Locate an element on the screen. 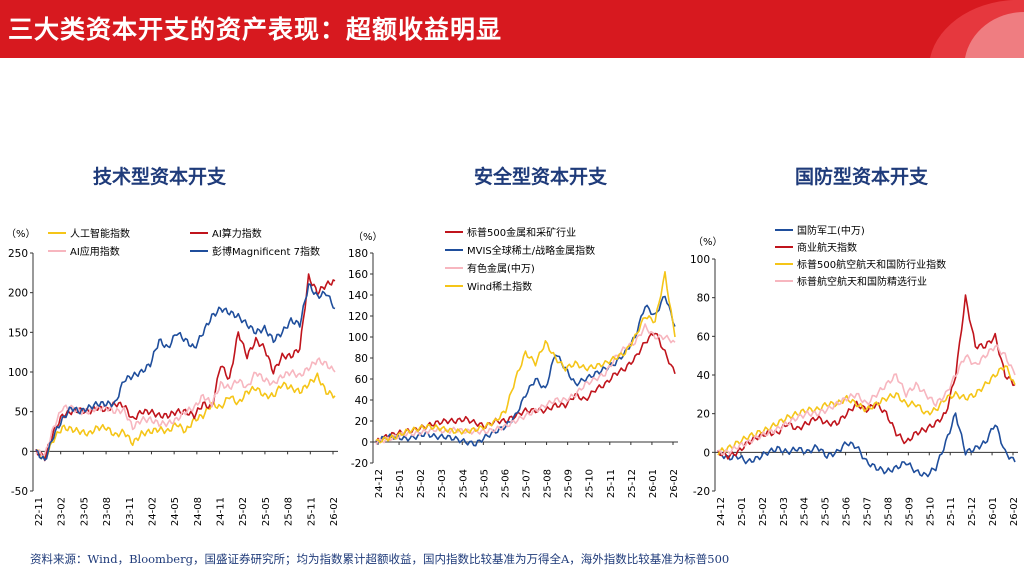  x-tick-label: 23-08 is located at coordinates (107, 511).